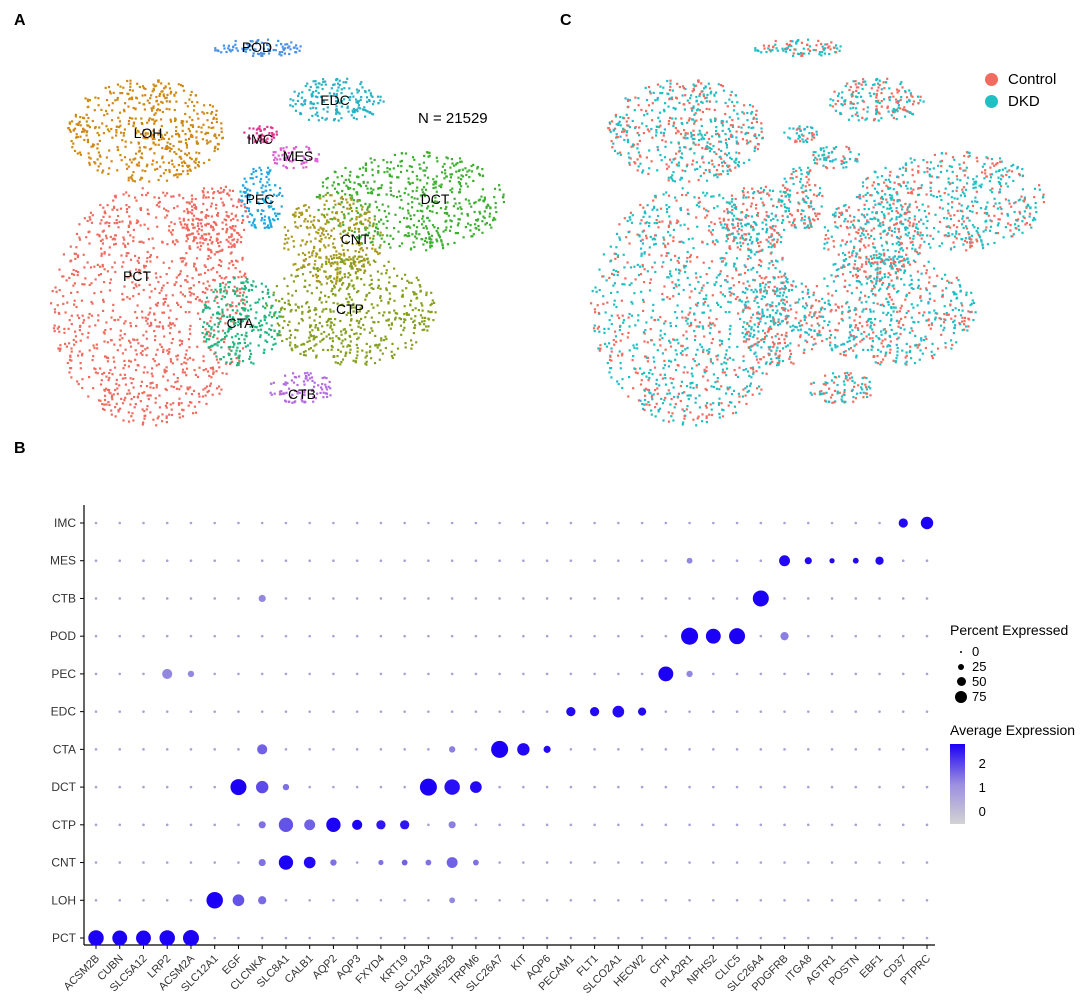 This screenshot has height=1003, width=1084. I want to click on dot-cta-pecam1, so click(571, 749).